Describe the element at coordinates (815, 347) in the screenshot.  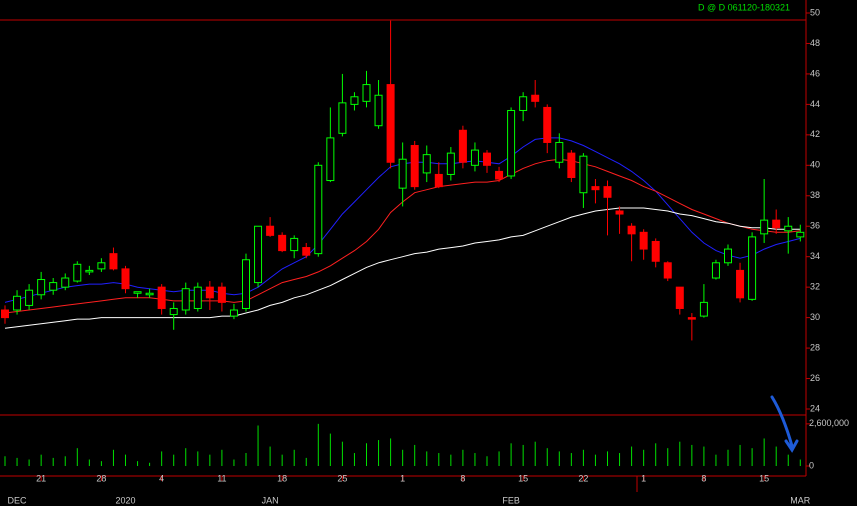
I see `y-tick-label: 28` at that location.